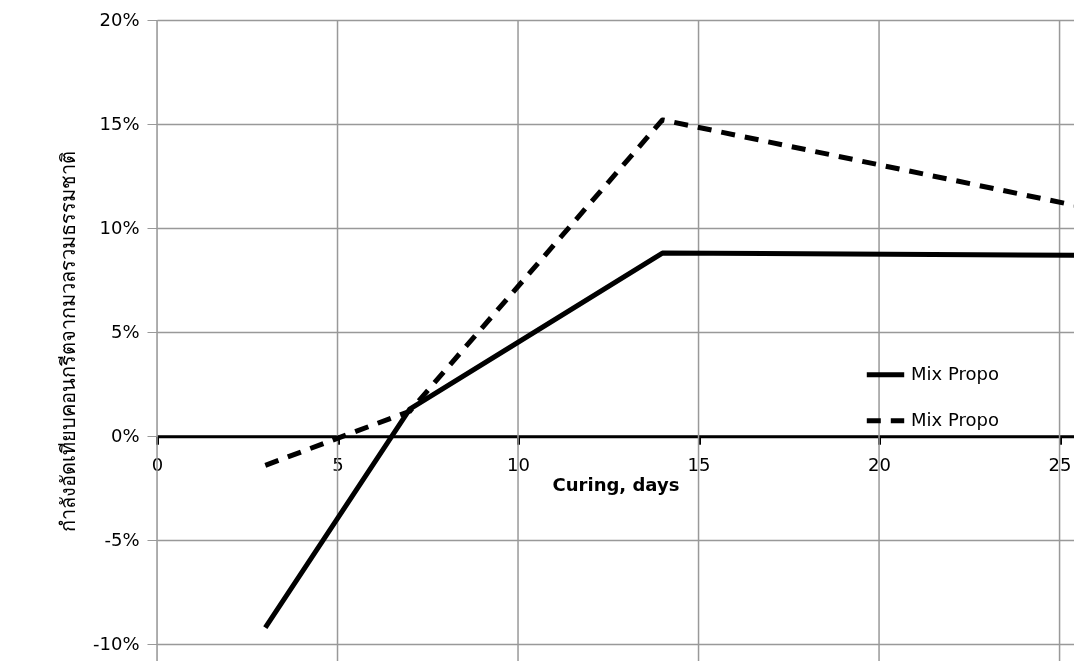 This screenshot has height=661, width=1074. I want to click on y-tick-label: 20%, so click(119, 19).